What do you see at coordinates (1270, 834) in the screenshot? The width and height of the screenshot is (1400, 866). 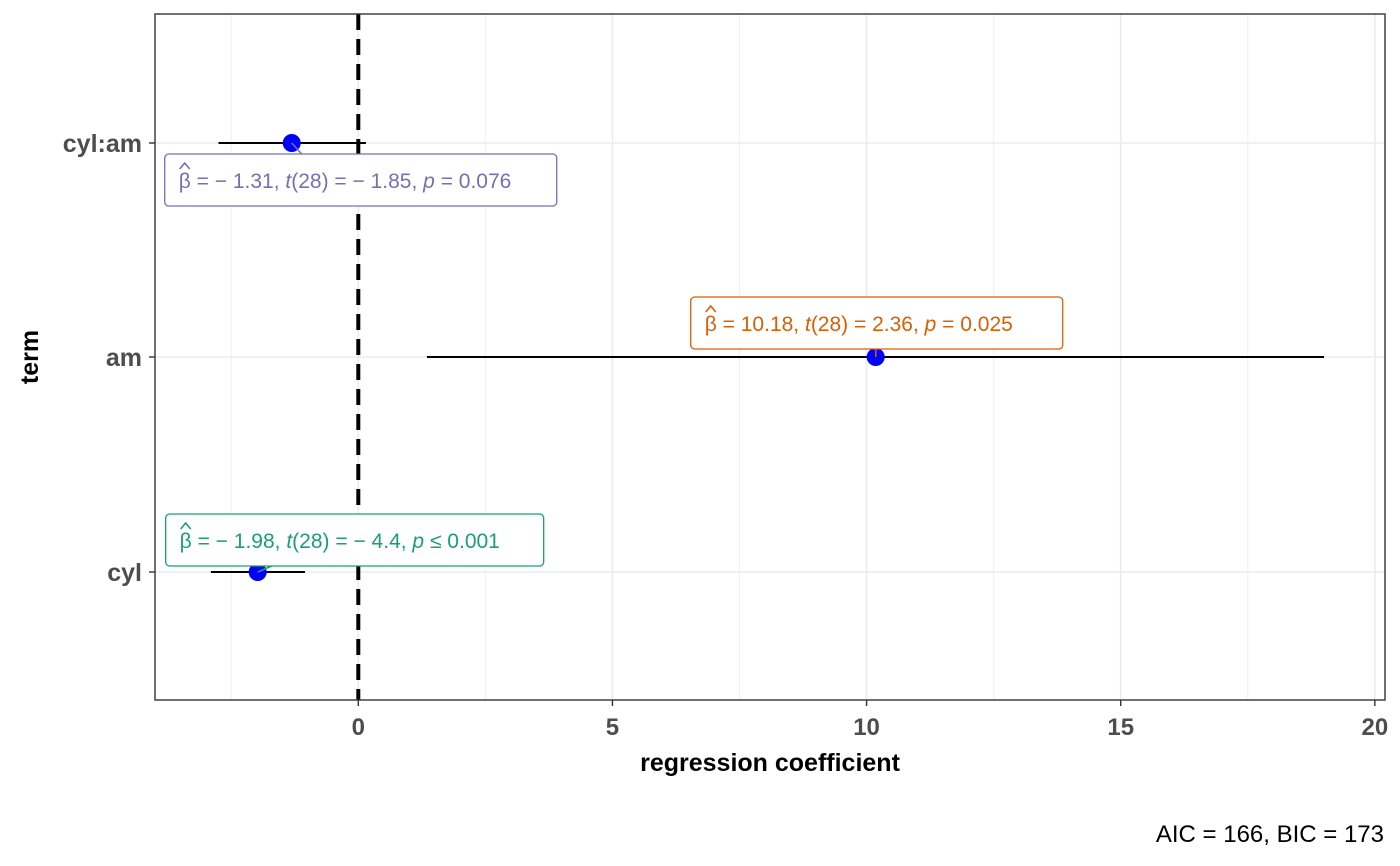 I see `model-fit-caption: AIC = 166, BIC = 173` at bounding box center [1270, 834].